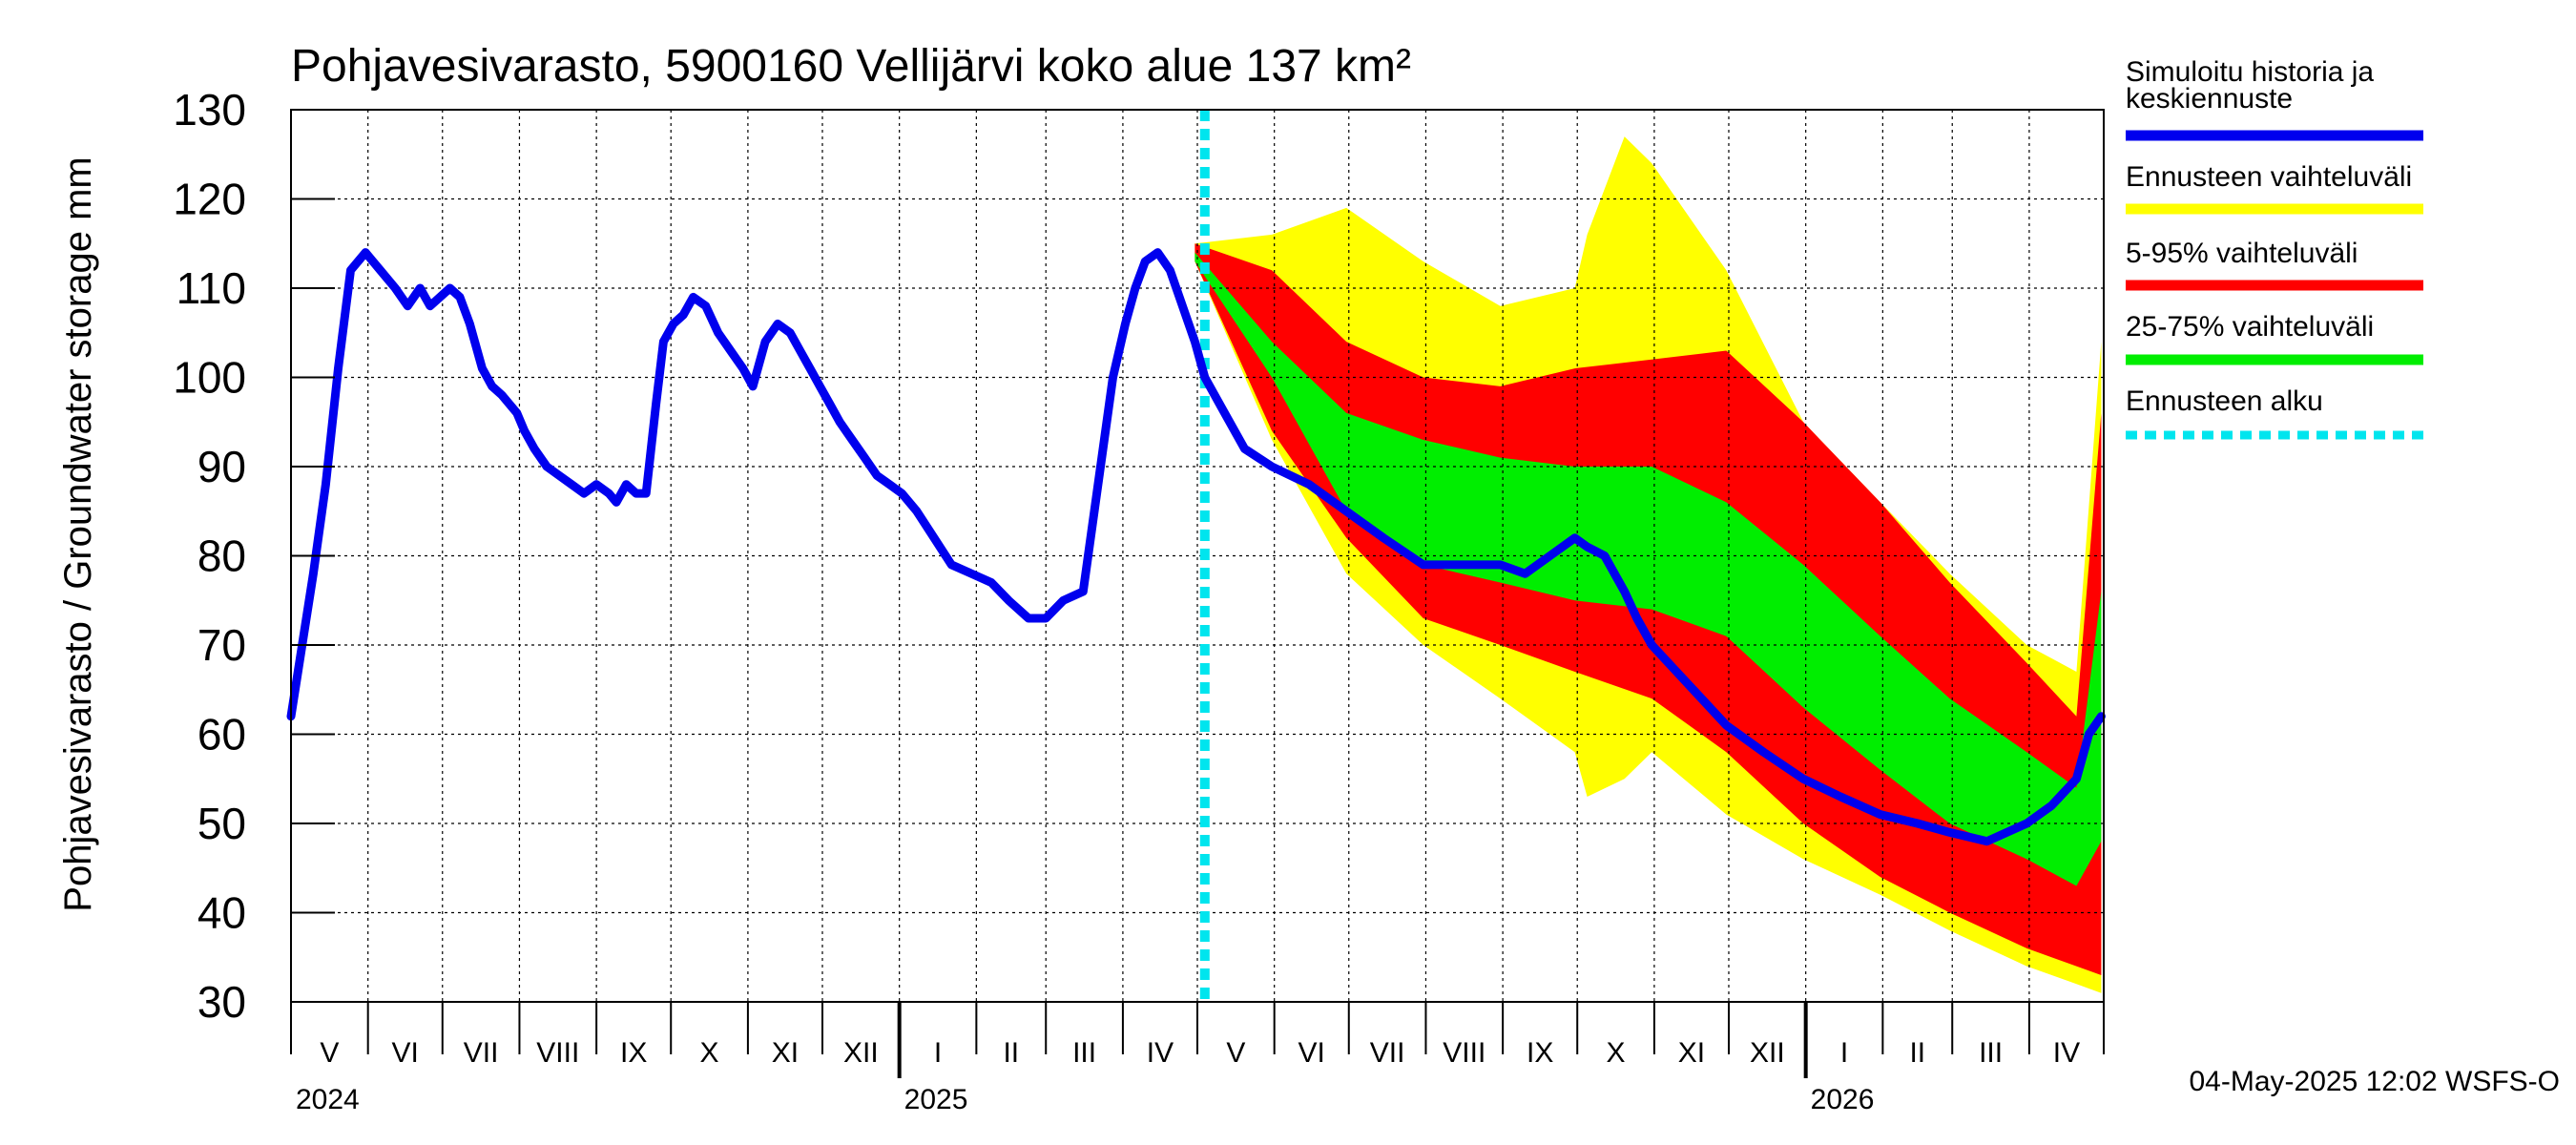  Describe the element at coordinates (221, 735) in the screenshot. I see `y-tick-label: 60` at that location.